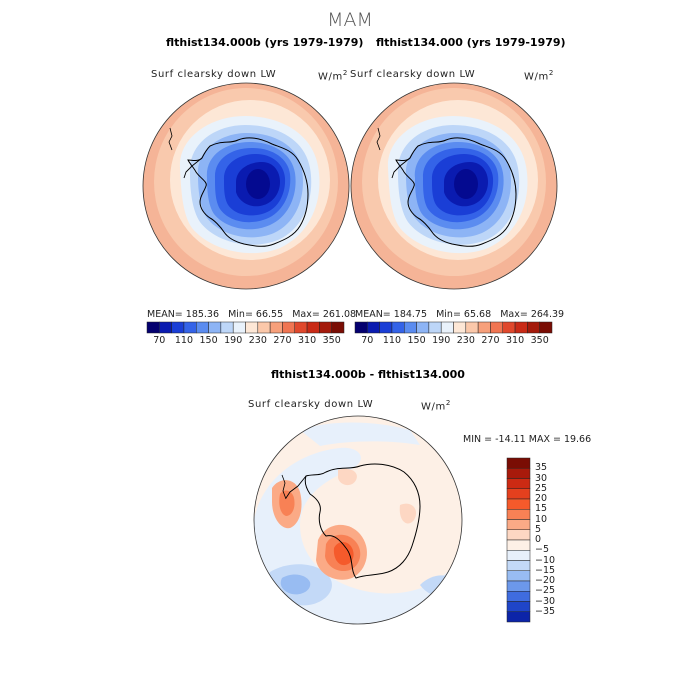  What do you see at coordinates (252, 314) in the screenshot?
I see `left-panel-stats: MEAN= 185.36 Min= 66.55 Max= 261.08` at bounding box center [252, 314].